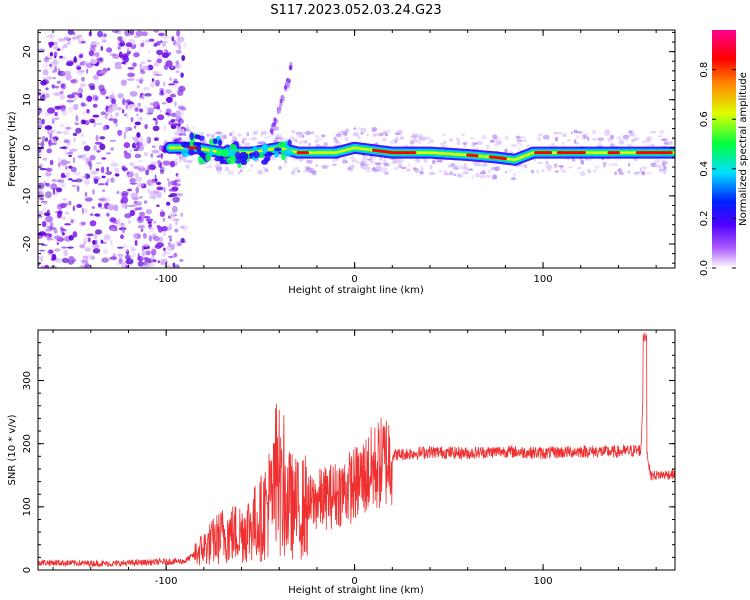  I want to click on y-tick-label: 300, so click(27, 380).